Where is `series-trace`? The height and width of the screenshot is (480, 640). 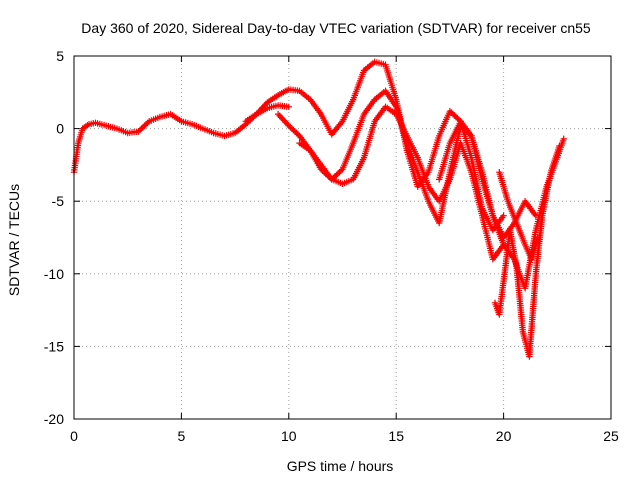 series-trace is located at coordinates (375, 146).